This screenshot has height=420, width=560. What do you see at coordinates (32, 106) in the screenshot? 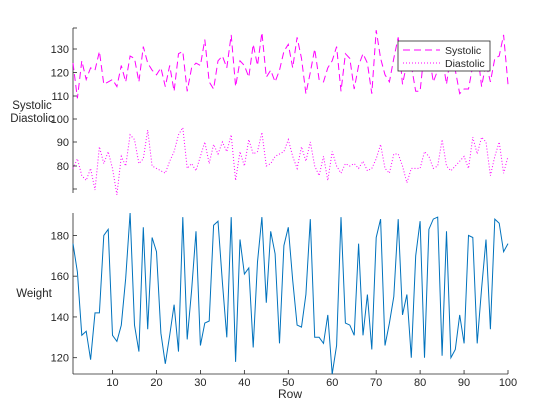
I see `y-axis-label-systolic: Systolic` at bounding box center [32, 106].